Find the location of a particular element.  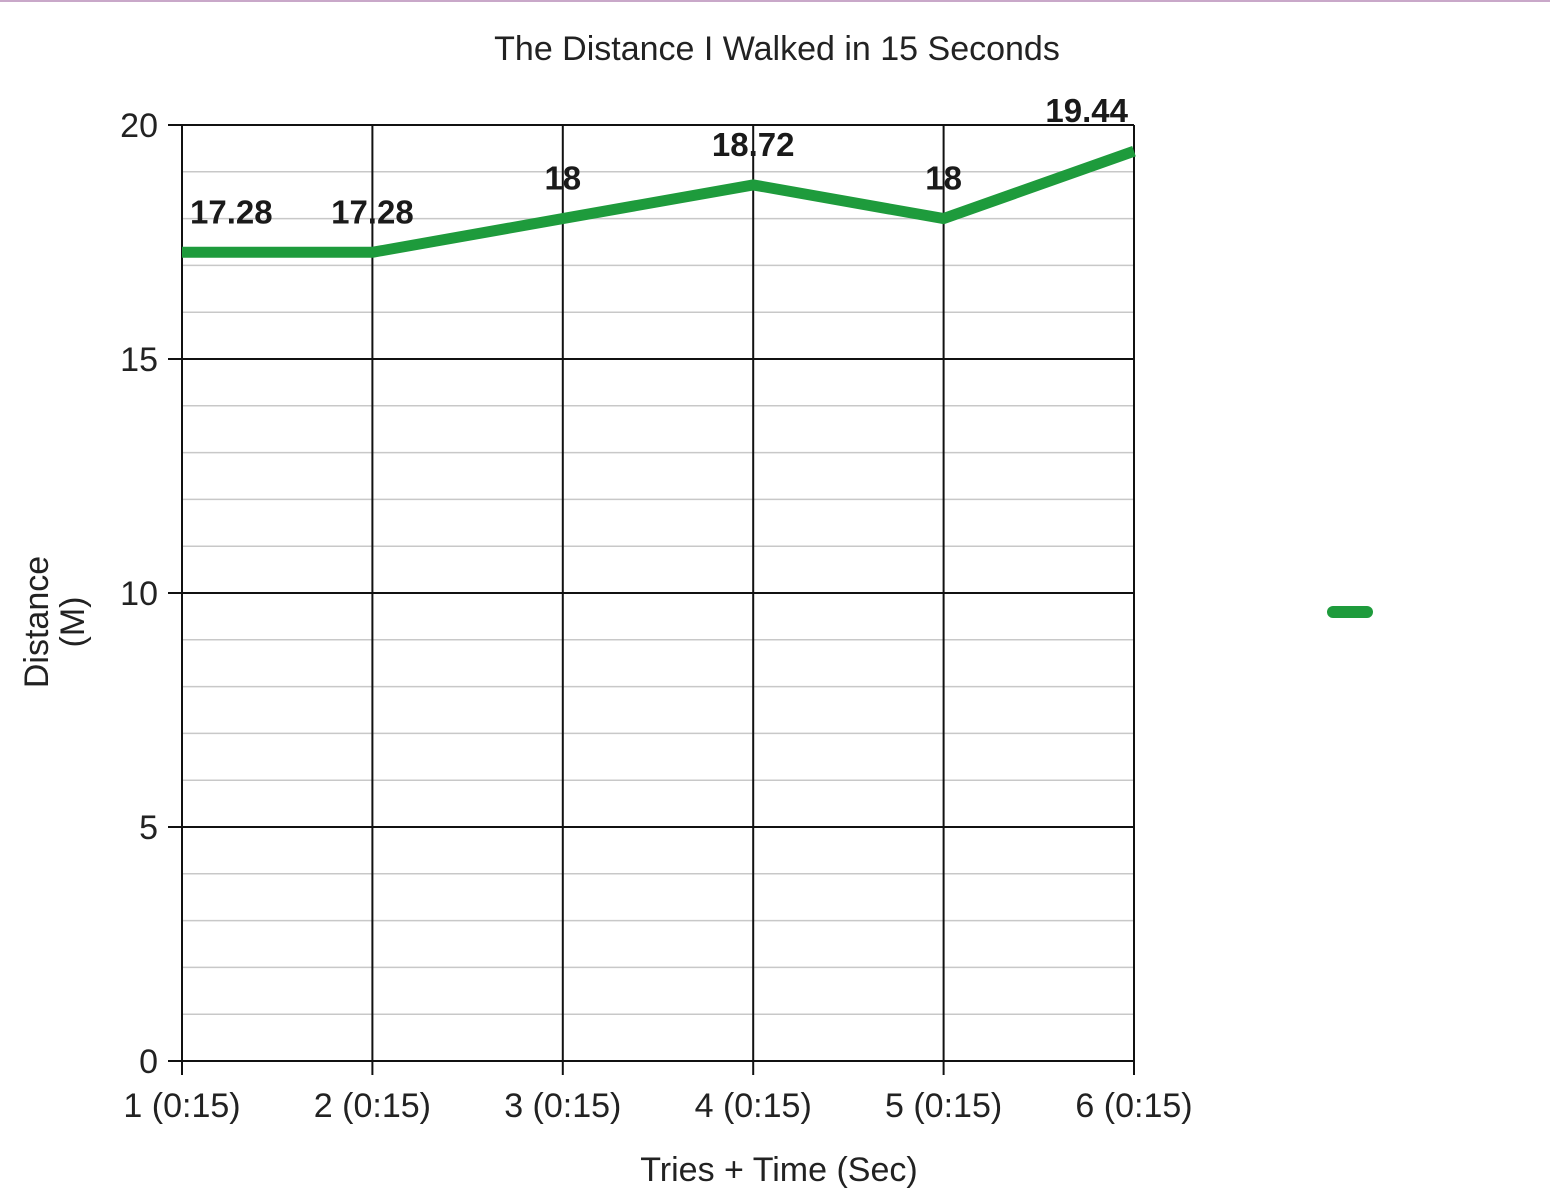

series-line is located at coordinates (659, 202).